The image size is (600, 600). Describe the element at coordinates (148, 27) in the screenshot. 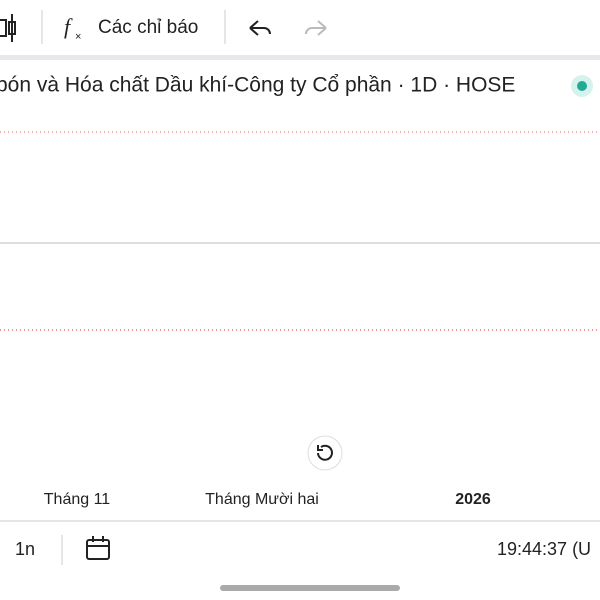

I see `indicators-button: Các chỉ báo` at that location.